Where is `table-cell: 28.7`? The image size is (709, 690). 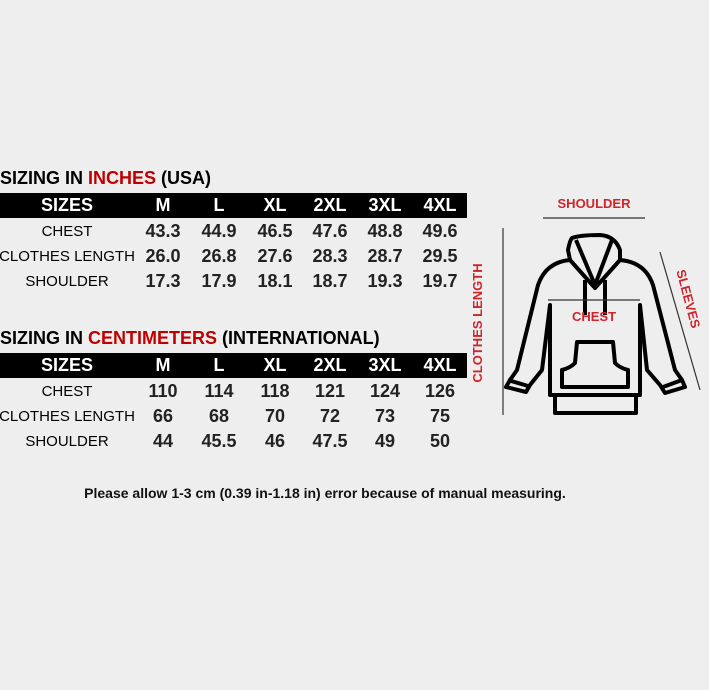 table-cell: 28.7 is located at coordinates (385, 256).